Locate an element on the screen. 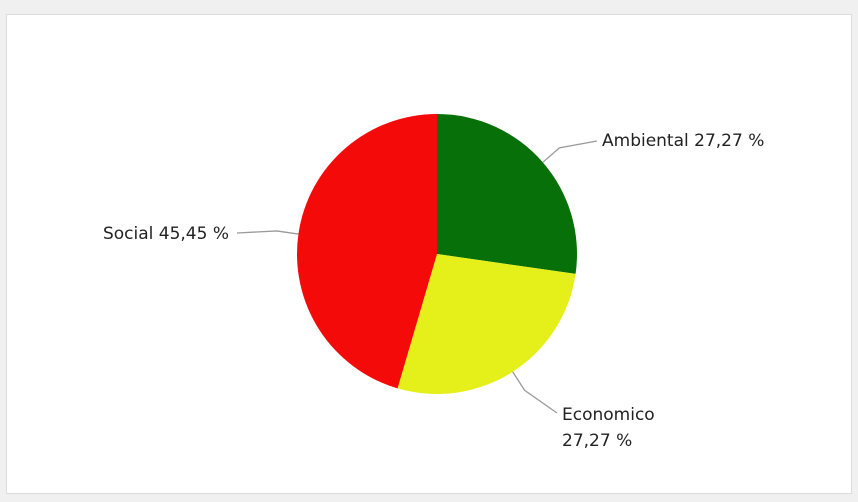 The image size is (858, 502). label-social: Social 45,45 % is located at coordinates (166, 234).